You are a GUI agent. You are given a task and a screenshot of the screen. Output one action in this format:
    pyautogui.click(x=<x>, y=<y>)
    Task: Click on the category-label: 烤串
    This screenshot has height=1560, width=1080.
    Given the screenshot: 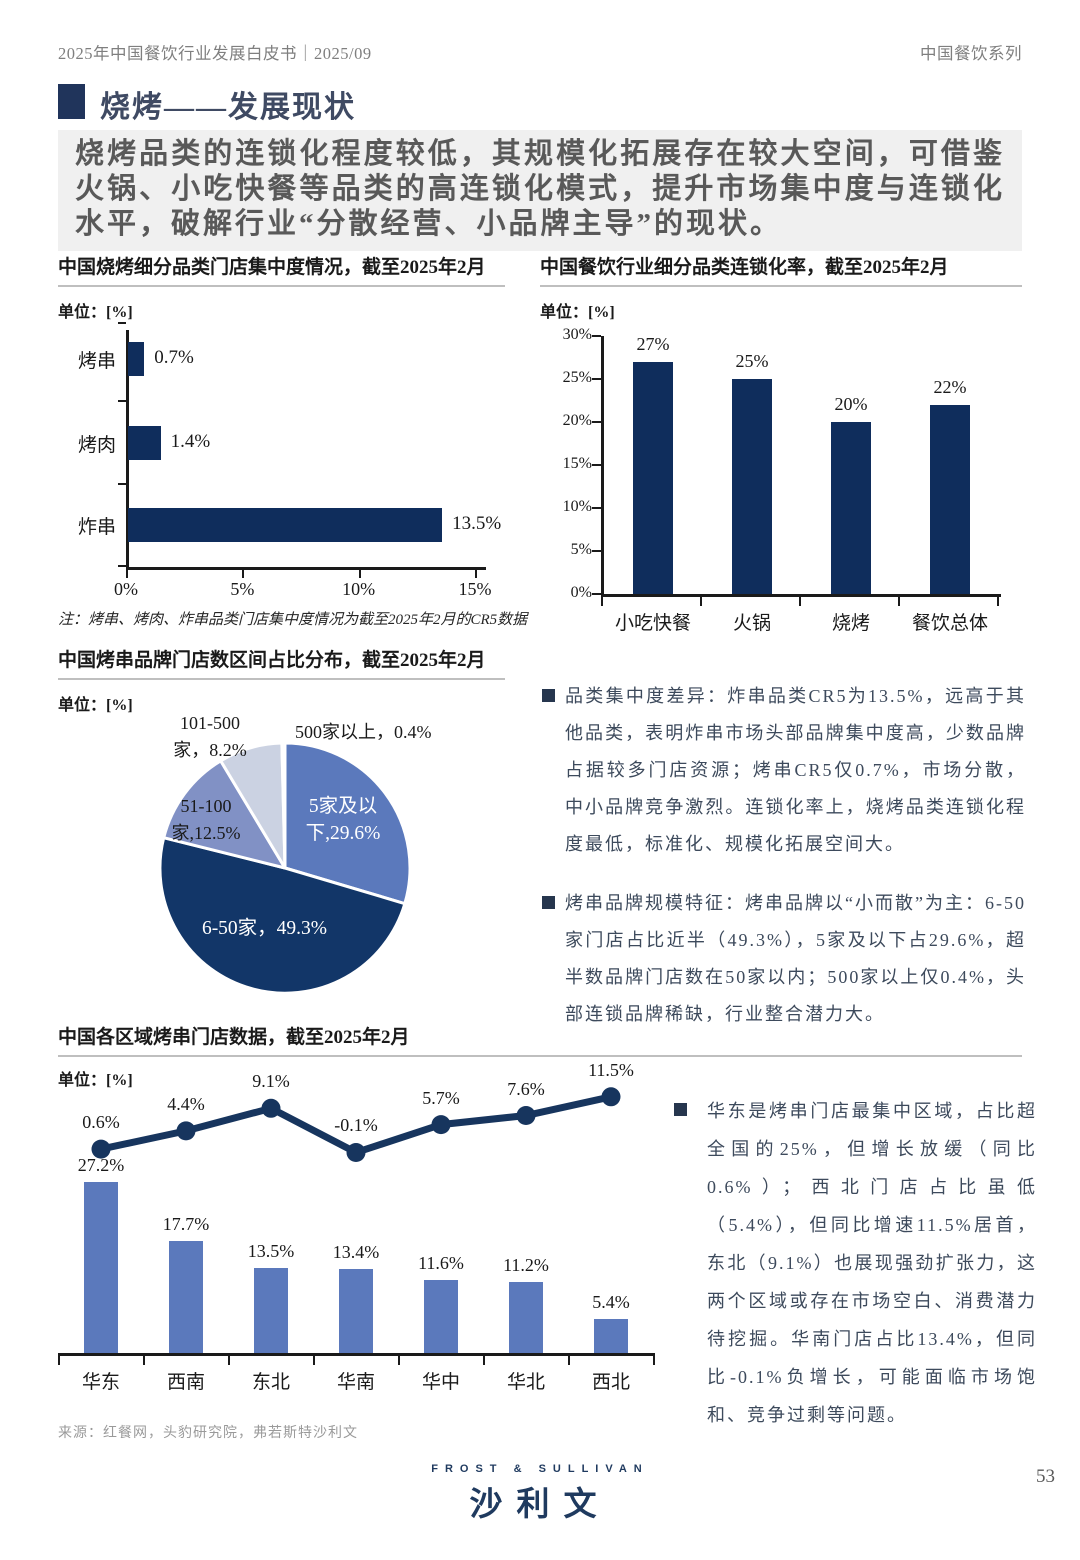 What is the action you would take?
    pyautogui.click(x=96, y=361)
    